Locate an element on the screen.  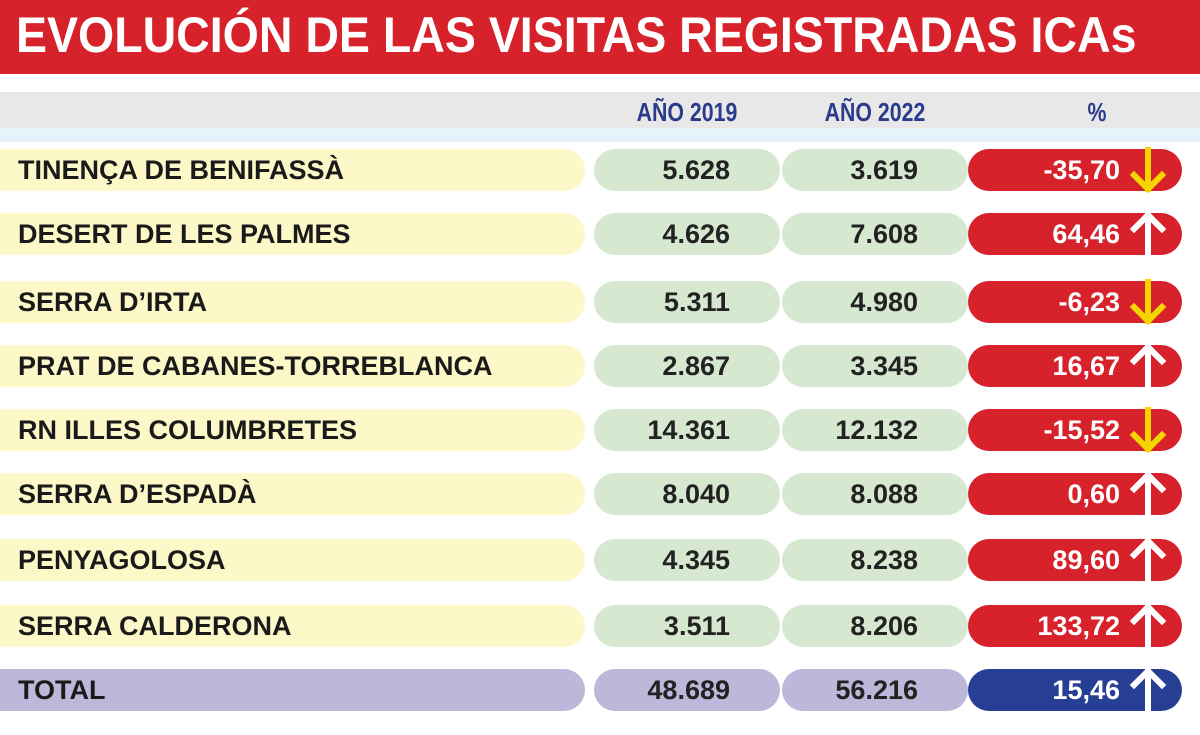
value-2019-cell: 4.626 is located at coordinates (687, 234).